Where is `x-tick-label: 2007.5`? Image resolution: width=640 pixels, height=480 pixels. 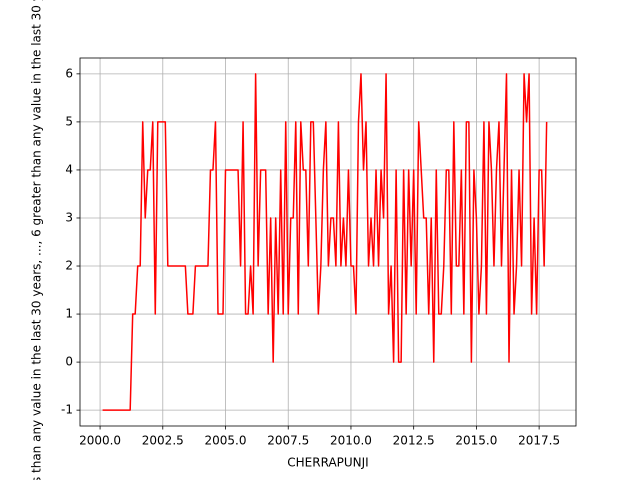
x-tick-label: 2007.5 is located at coordinates (288, 441).